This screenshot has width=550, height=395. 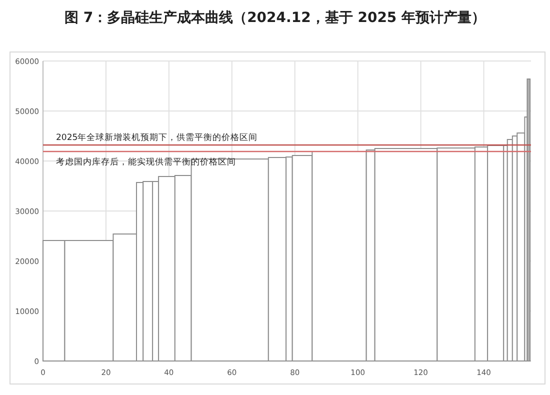 I want to click on ref-line-label: 2025年全球新增装机预期下，供需平衡的价格区间, so click(x=157, y=137).